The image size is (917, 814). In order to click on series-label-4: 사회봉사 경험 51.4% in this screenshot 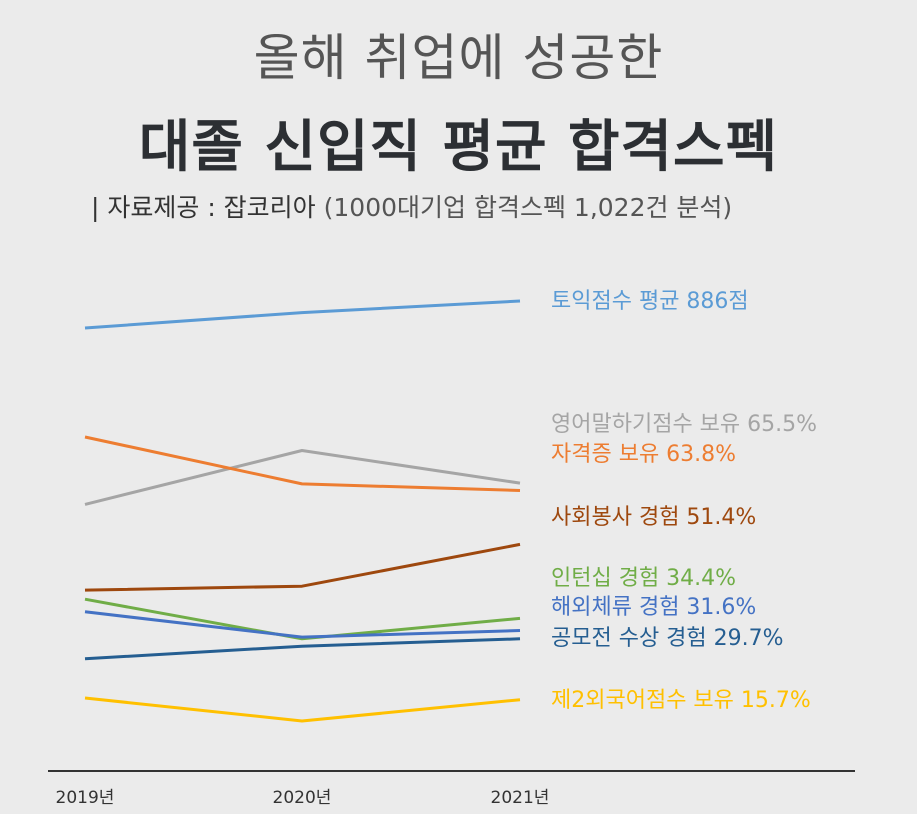, I will do `click(653, 517)`.